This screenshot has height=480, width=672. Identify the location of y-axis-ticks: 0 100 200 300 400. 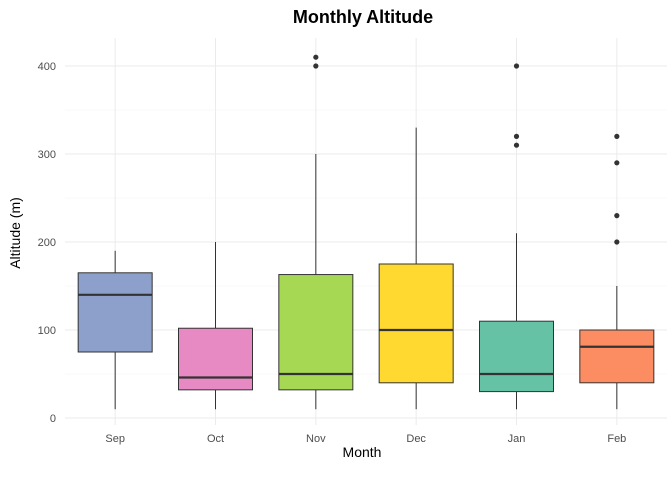
(47, 243).